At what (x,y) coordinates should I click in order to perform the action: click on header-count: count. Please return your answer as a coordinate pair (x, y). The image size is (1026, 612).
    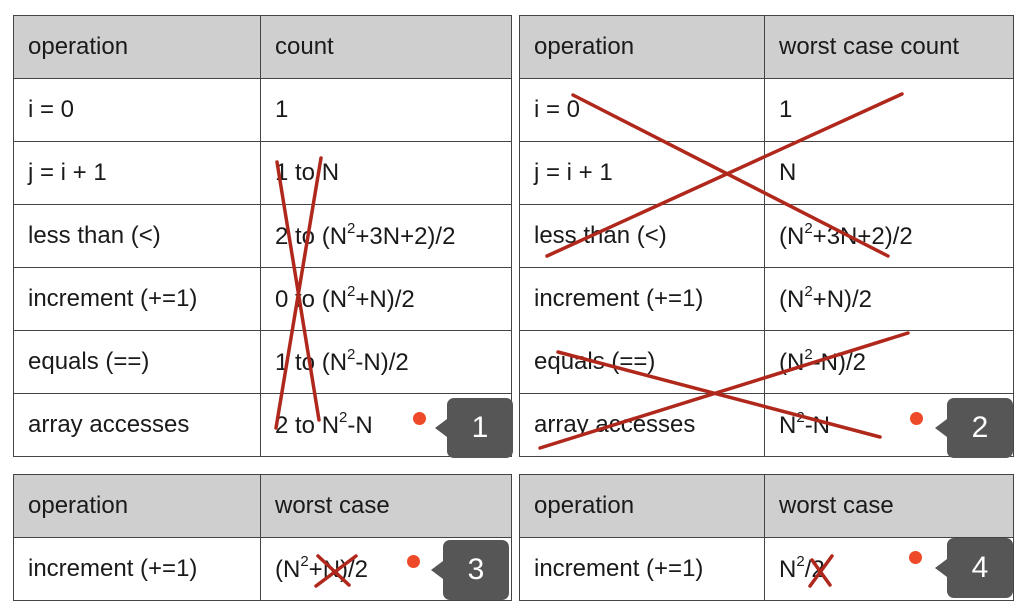
    Looking at the image, I should click on (386, 47).